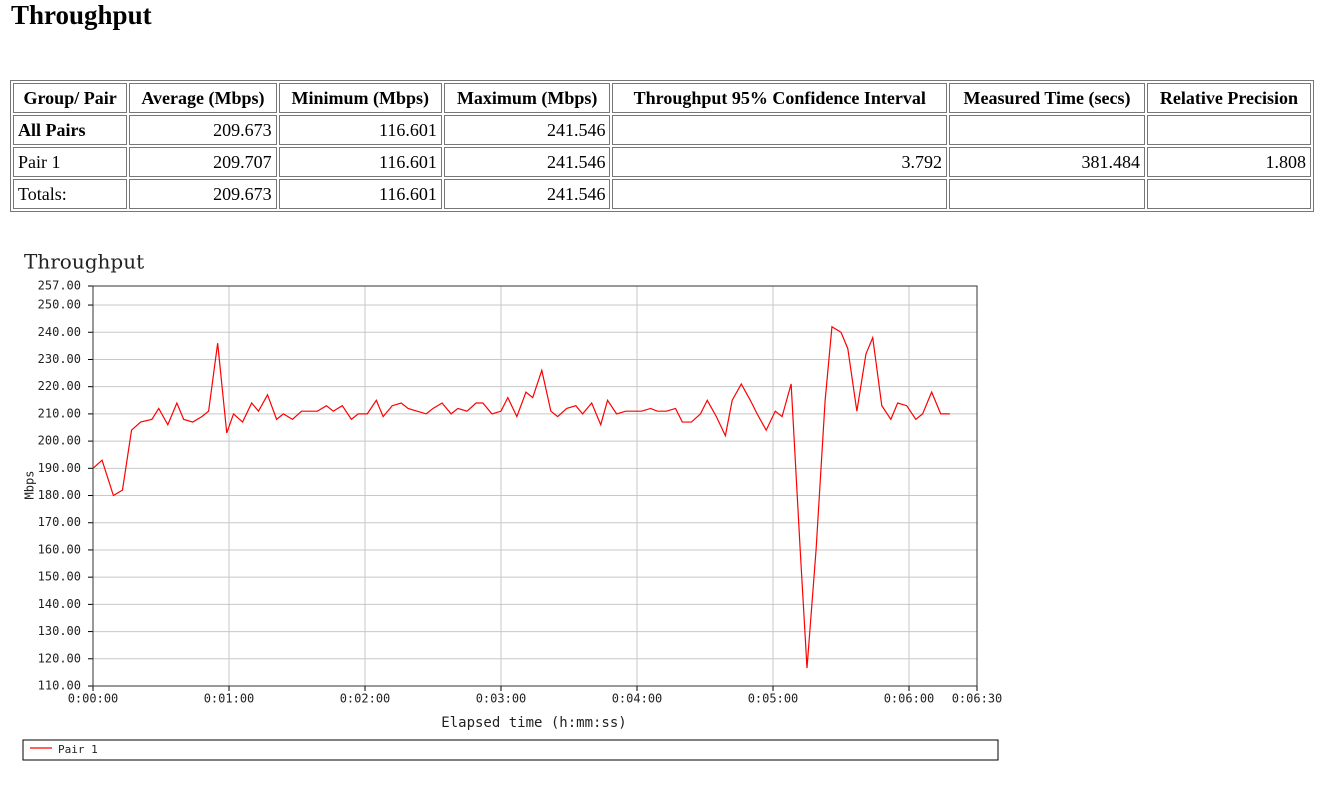  I want to click on y-tick-label: 230.00, so click(59, 359).